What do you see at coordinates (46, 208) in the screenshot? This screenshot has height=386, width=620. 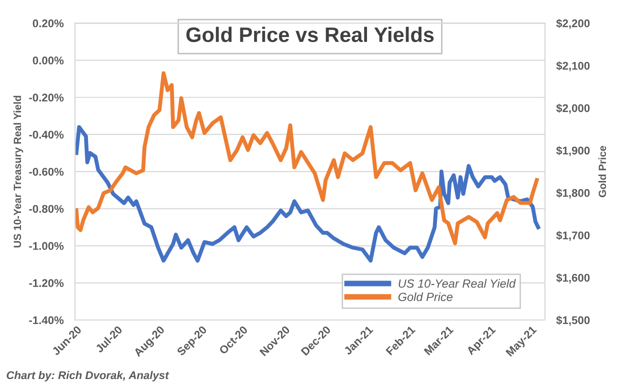 I see `y-tick-label: -0.80%` at bounding box center [46, 208].